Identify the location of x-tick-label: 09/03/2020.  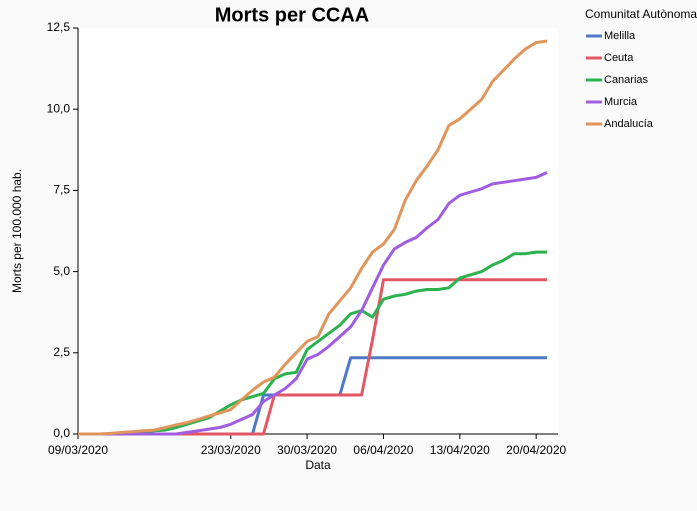
(78, 450).